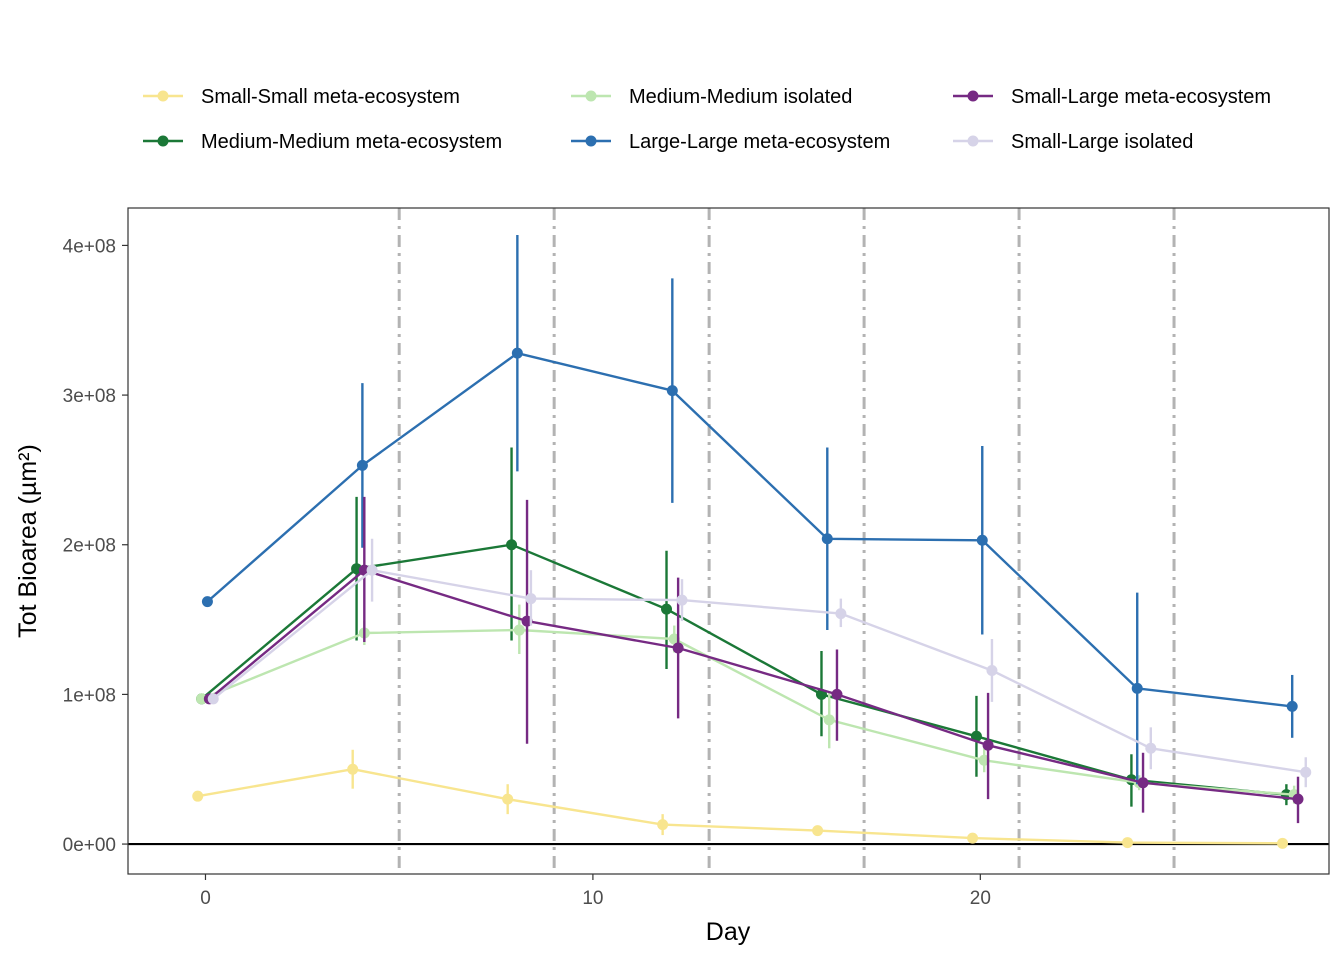 The image size is (1344, 965). Describe the element at coordinates (330, 97) in the screenshot. I see `legend-label: Small-Small meta-ecosystem` at that location.